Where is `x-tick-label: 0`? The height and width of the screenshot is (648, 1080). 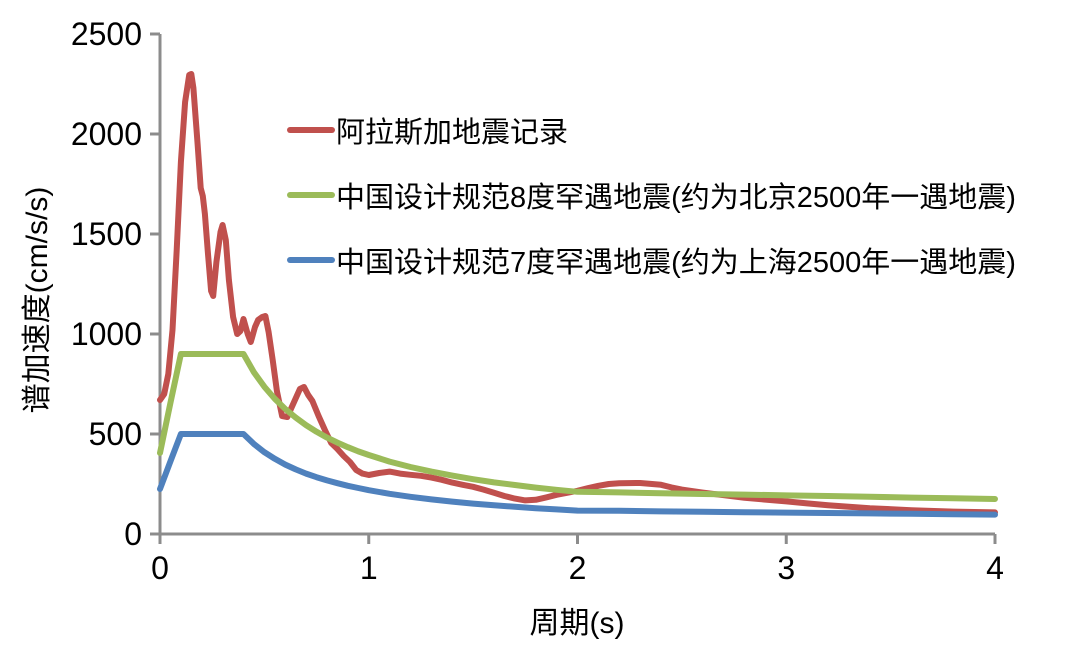 x-tick-label: 0 is located at coordinates (160, 568).